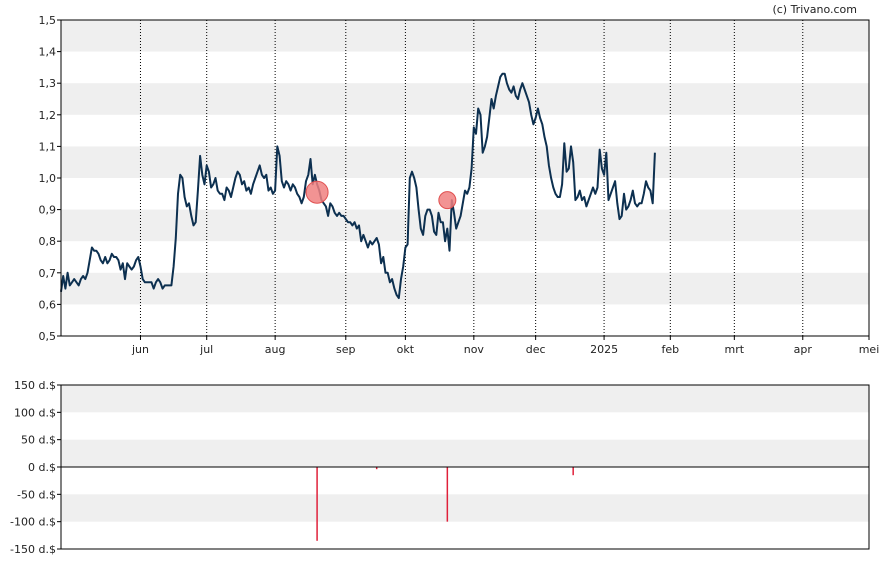 This screenshot has height=565, width=888. Describe the element at coordinates (48, 241) in the screenshot. I see `y-tick-label: 0,8` at that location.